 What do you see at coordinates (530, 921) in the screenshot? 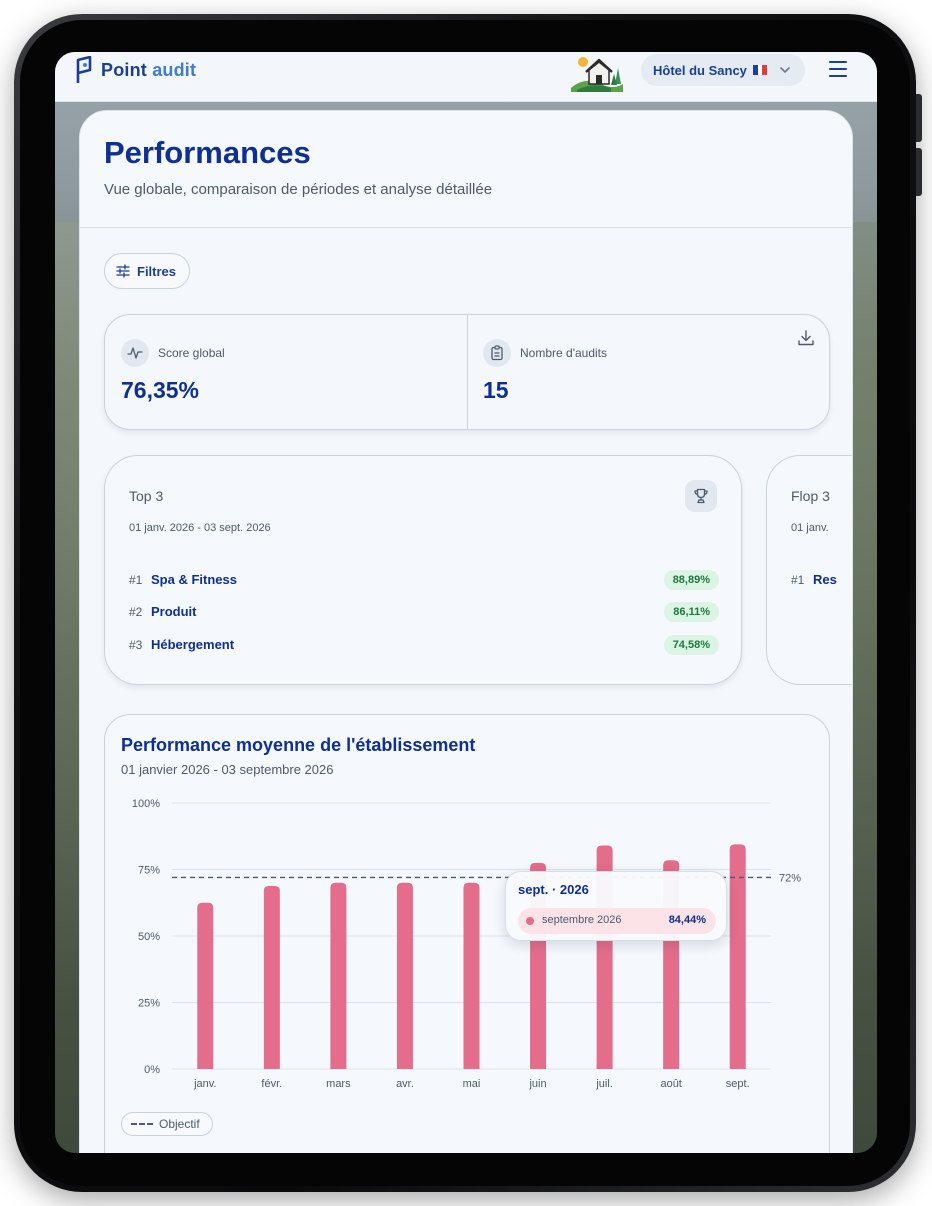
I see `tooltip-series-dot` at bounding box center [530, 921].